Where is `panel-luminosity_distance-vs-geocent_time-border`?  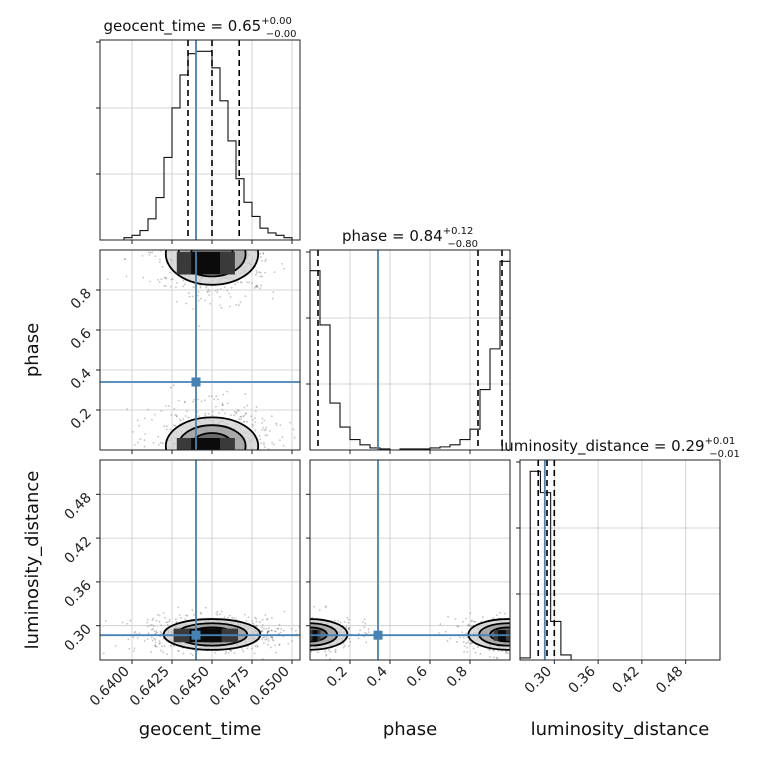 panel-luminosity_distance-vs-geocent_time-border is located at coordinates (200, 560).